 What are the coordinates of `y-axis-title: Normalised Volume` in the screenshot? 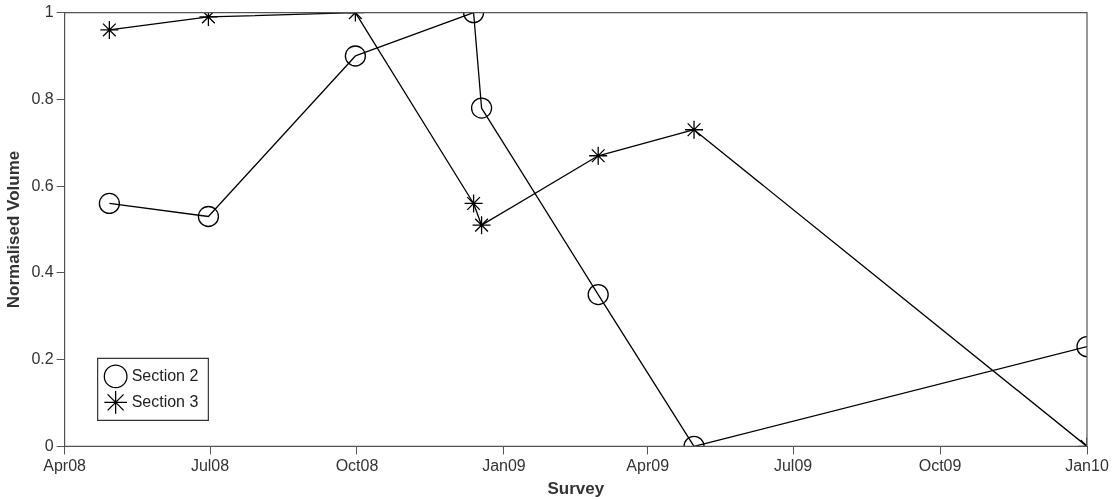 It's located at (13, 229).